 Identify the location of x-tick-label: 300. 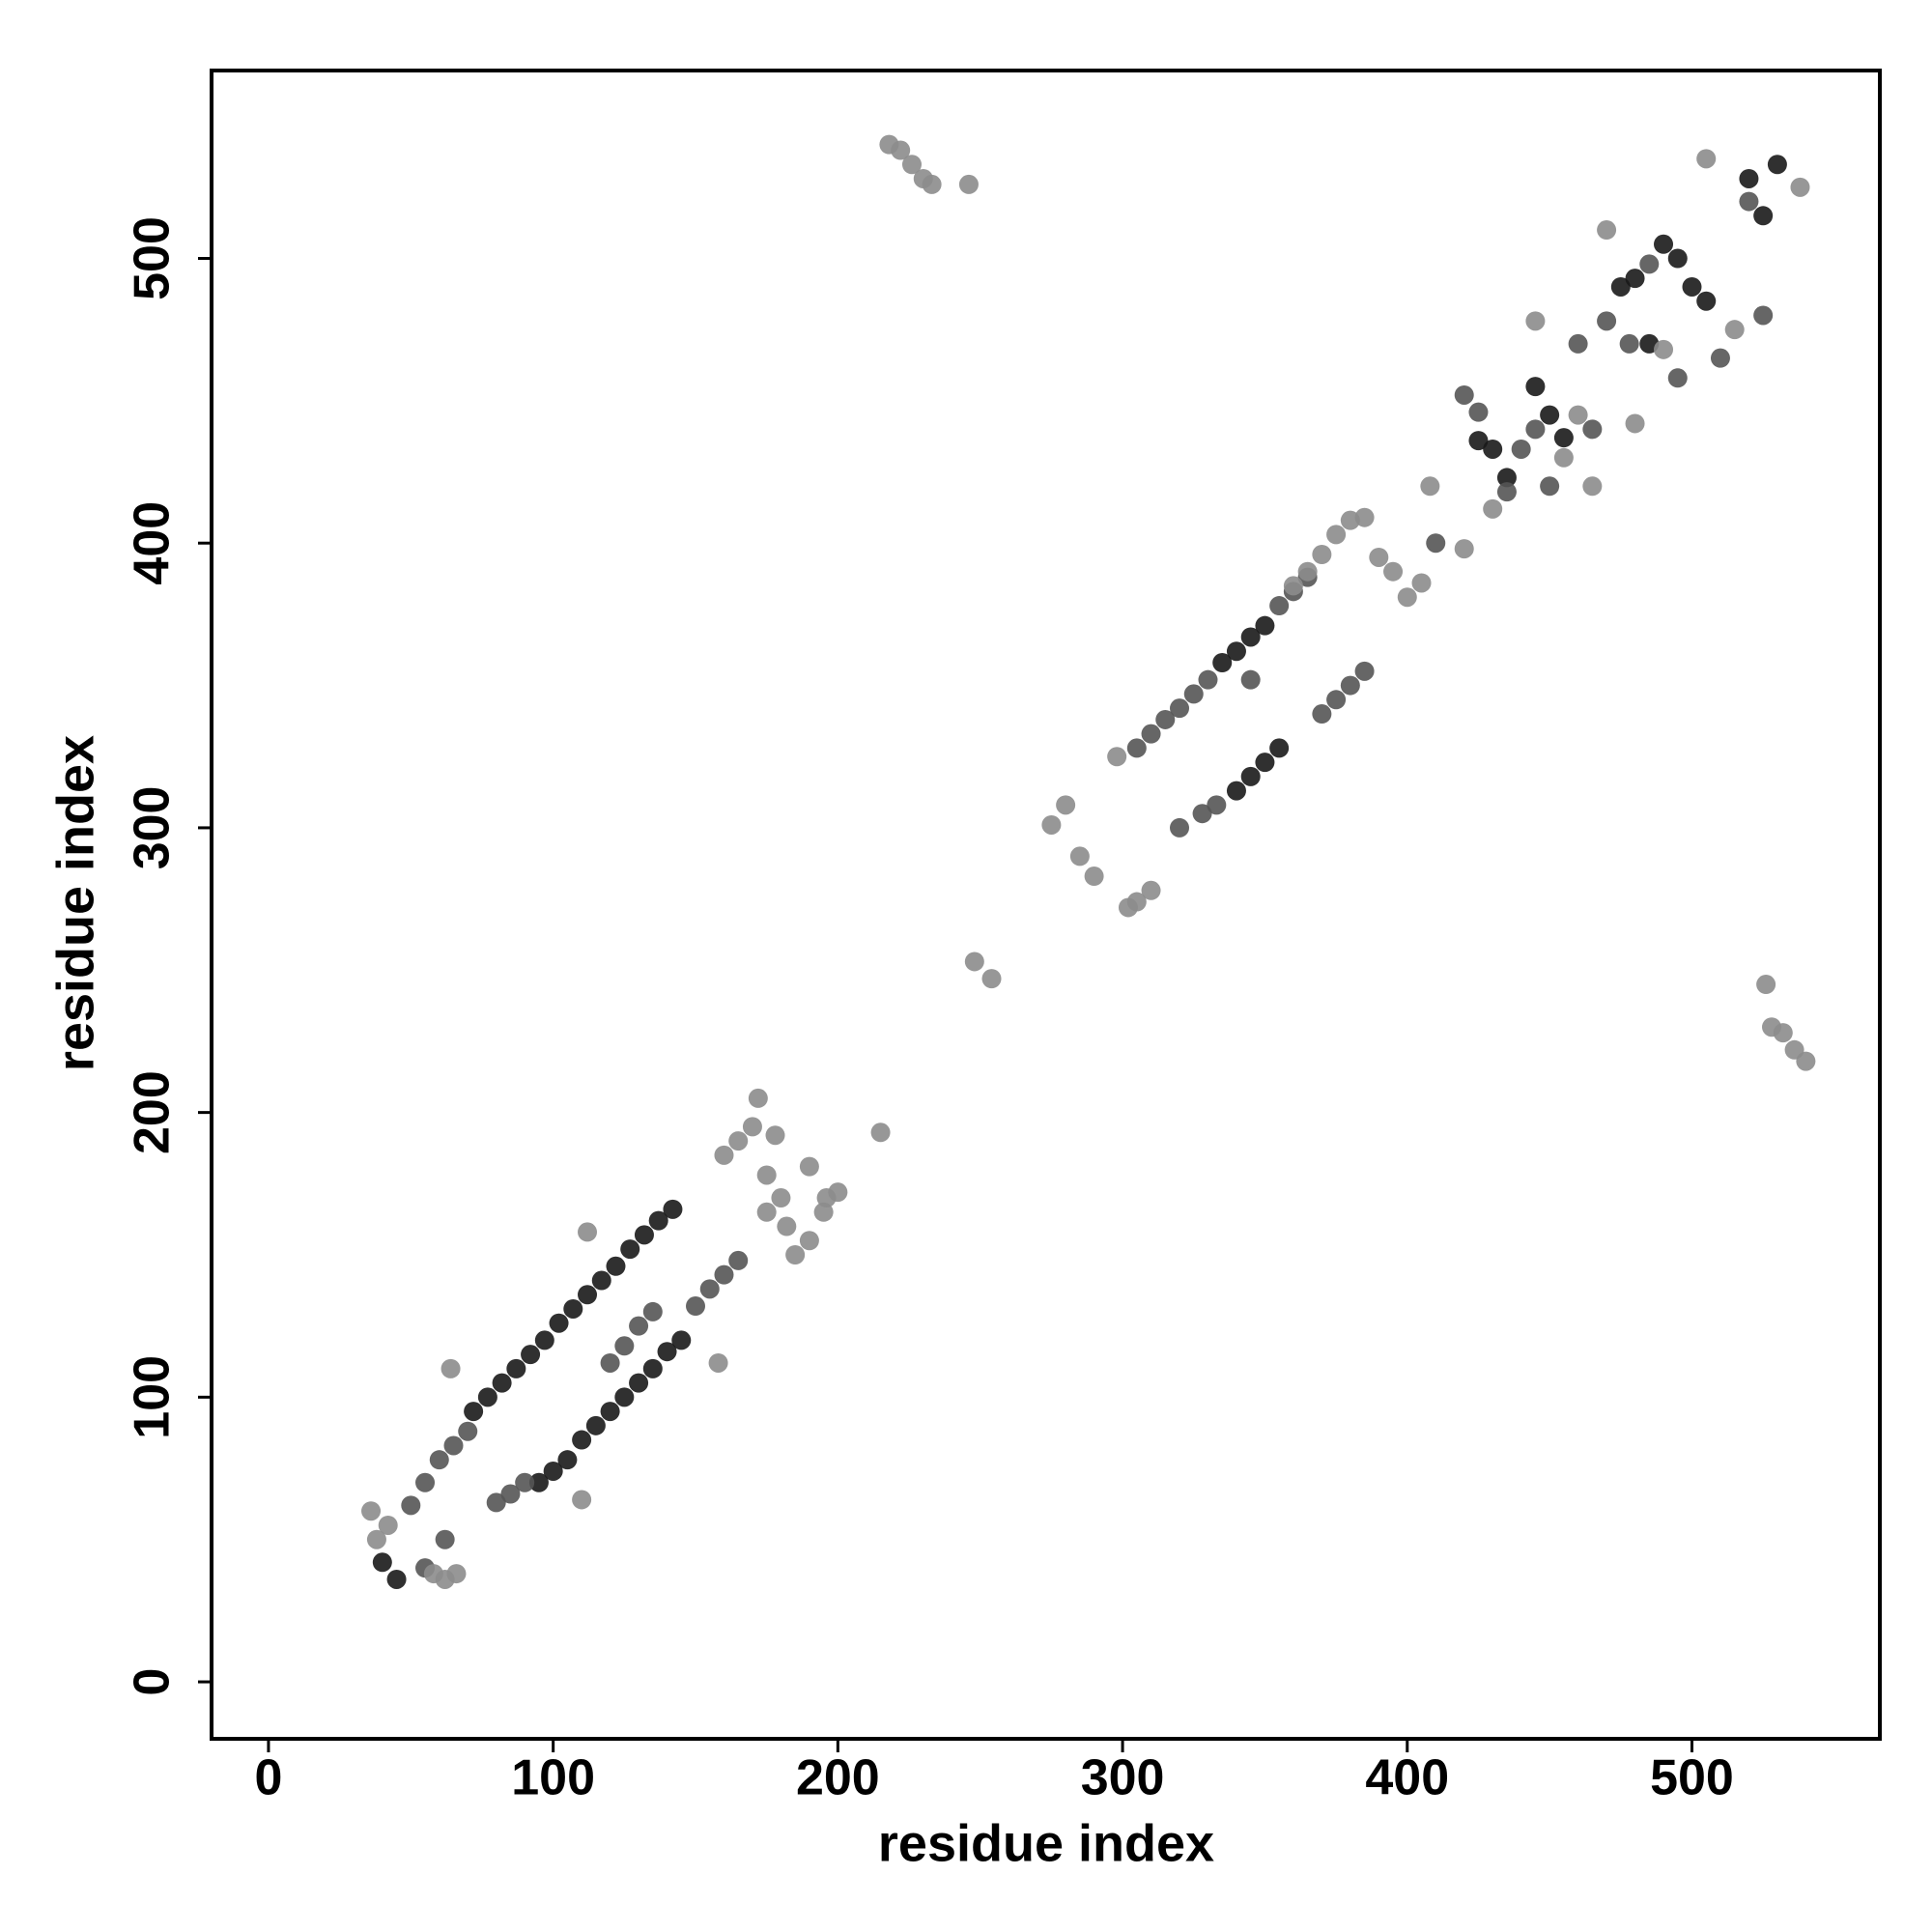
(1123, 1778).